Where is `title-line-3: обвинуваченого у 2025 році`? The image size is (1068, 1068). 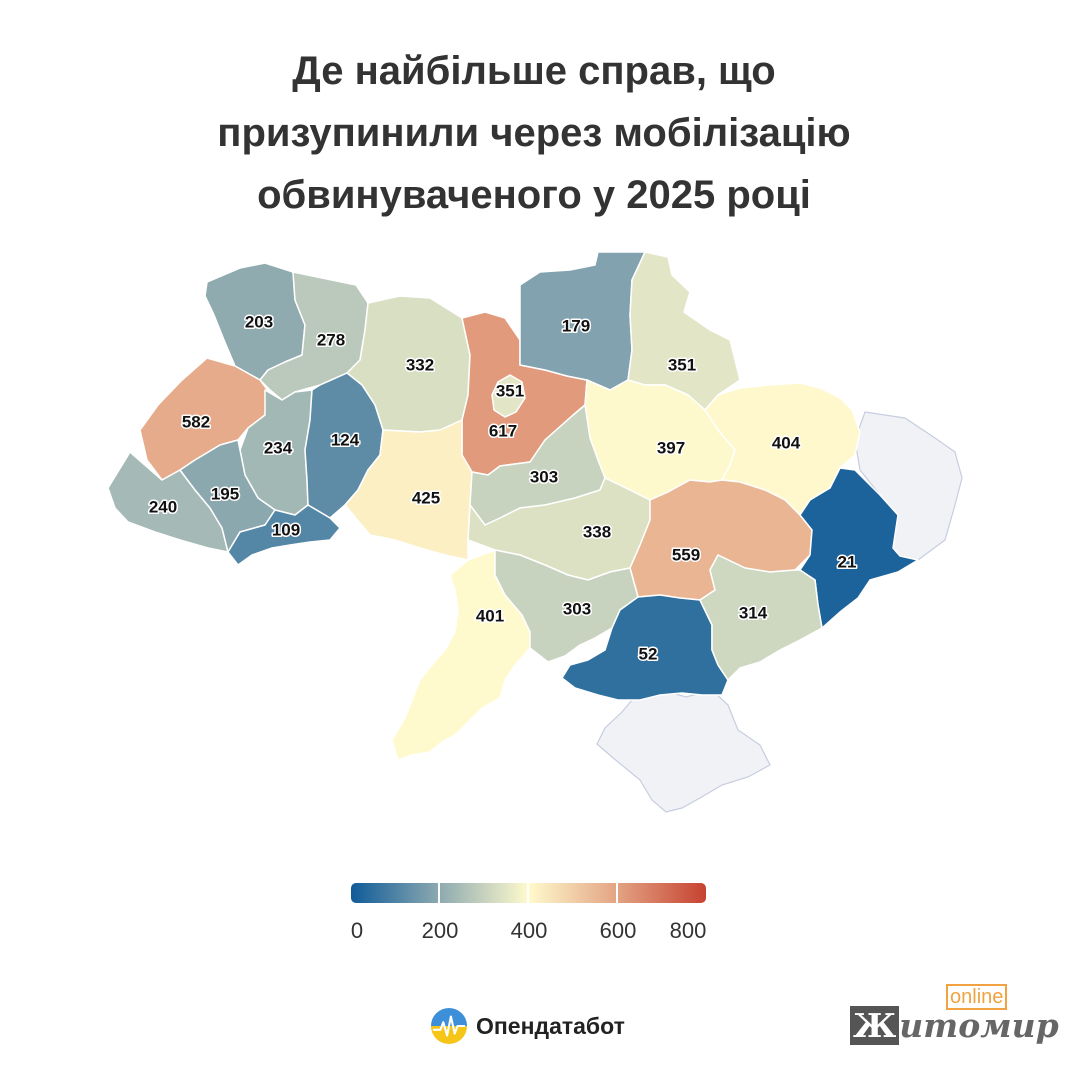 title-line-3: обвинуваченого у 2025 році is located at coordinates (534, 195).